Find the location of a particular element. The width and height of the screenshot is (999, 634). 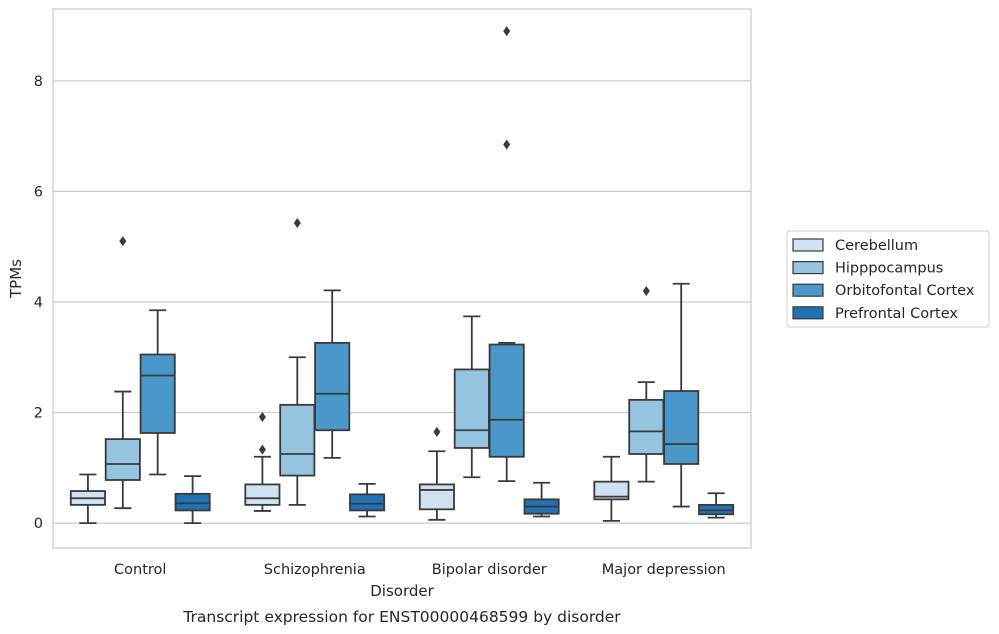

y-tick-labels: 0 2 4 6 8 is located at coordinates (38, 303).